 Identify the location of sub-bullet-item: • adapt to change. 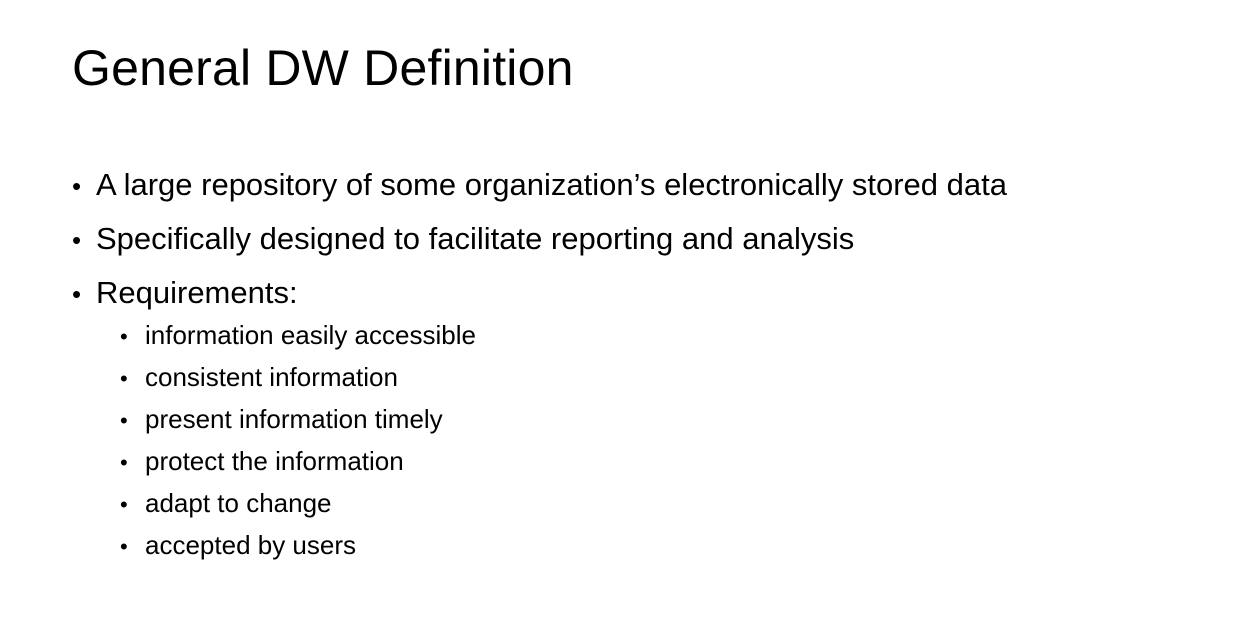
(563, 503).